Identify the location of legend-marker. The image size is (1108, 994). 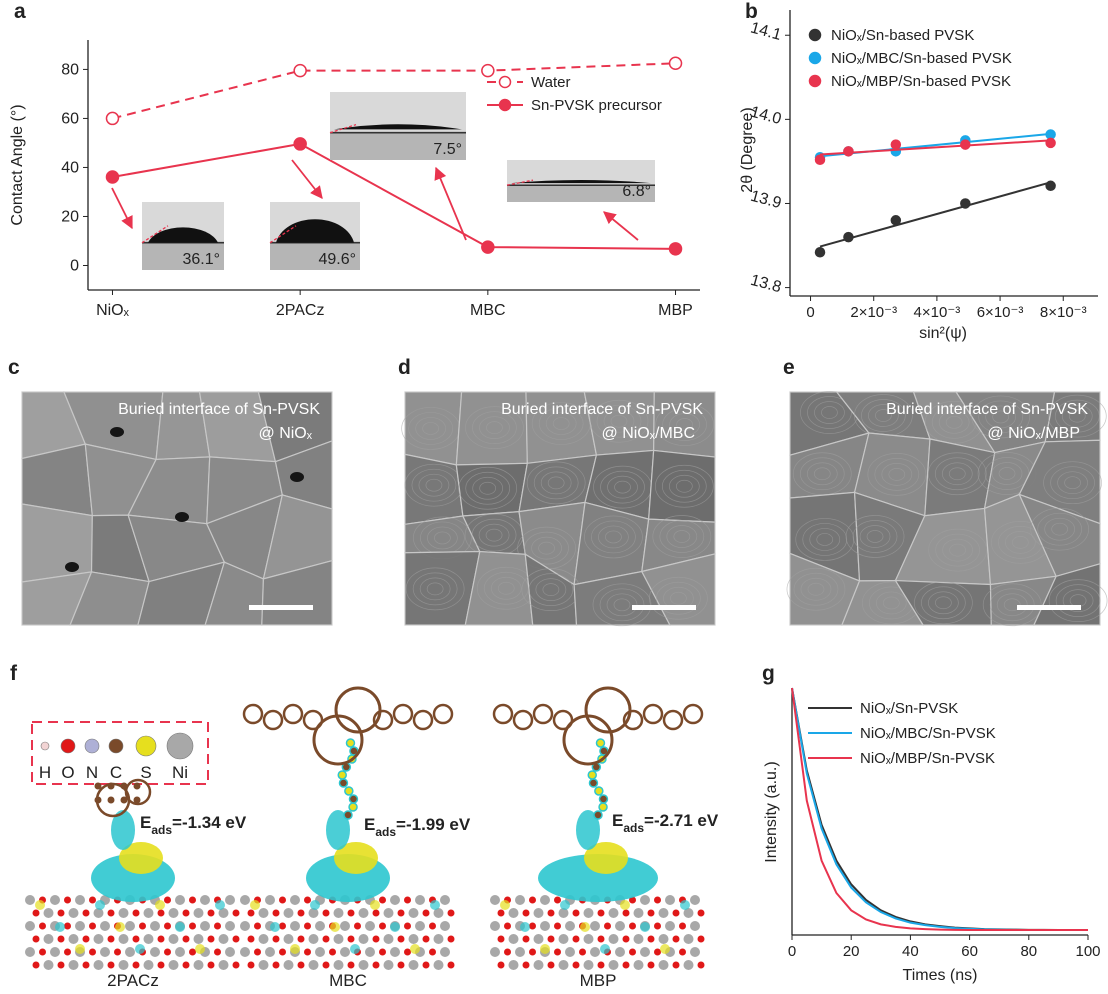
(815, 35).